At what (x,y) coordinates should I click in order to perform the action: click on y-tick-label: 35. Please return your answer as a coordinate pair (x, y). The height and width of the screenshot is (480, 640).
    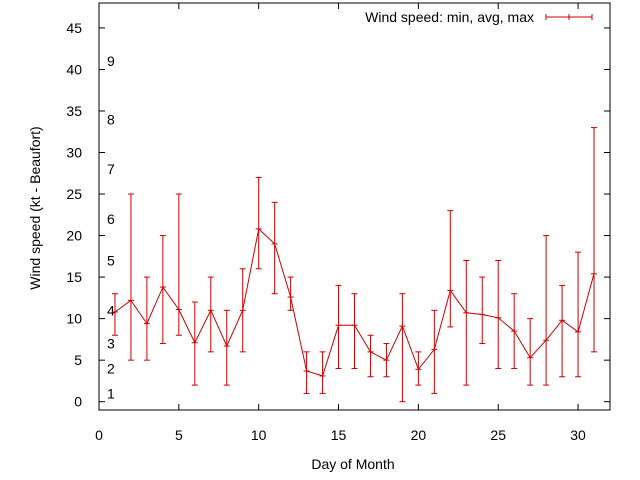
    Looking at the image, I should click on (74, 111).